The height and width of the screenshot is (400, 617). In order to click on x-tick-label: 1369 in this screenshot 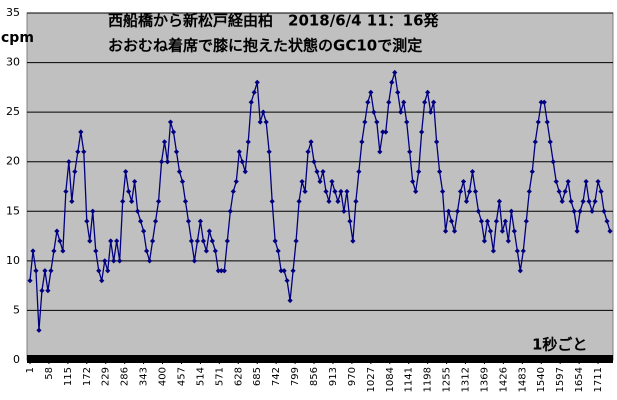, I will do `click(484, 379)`.